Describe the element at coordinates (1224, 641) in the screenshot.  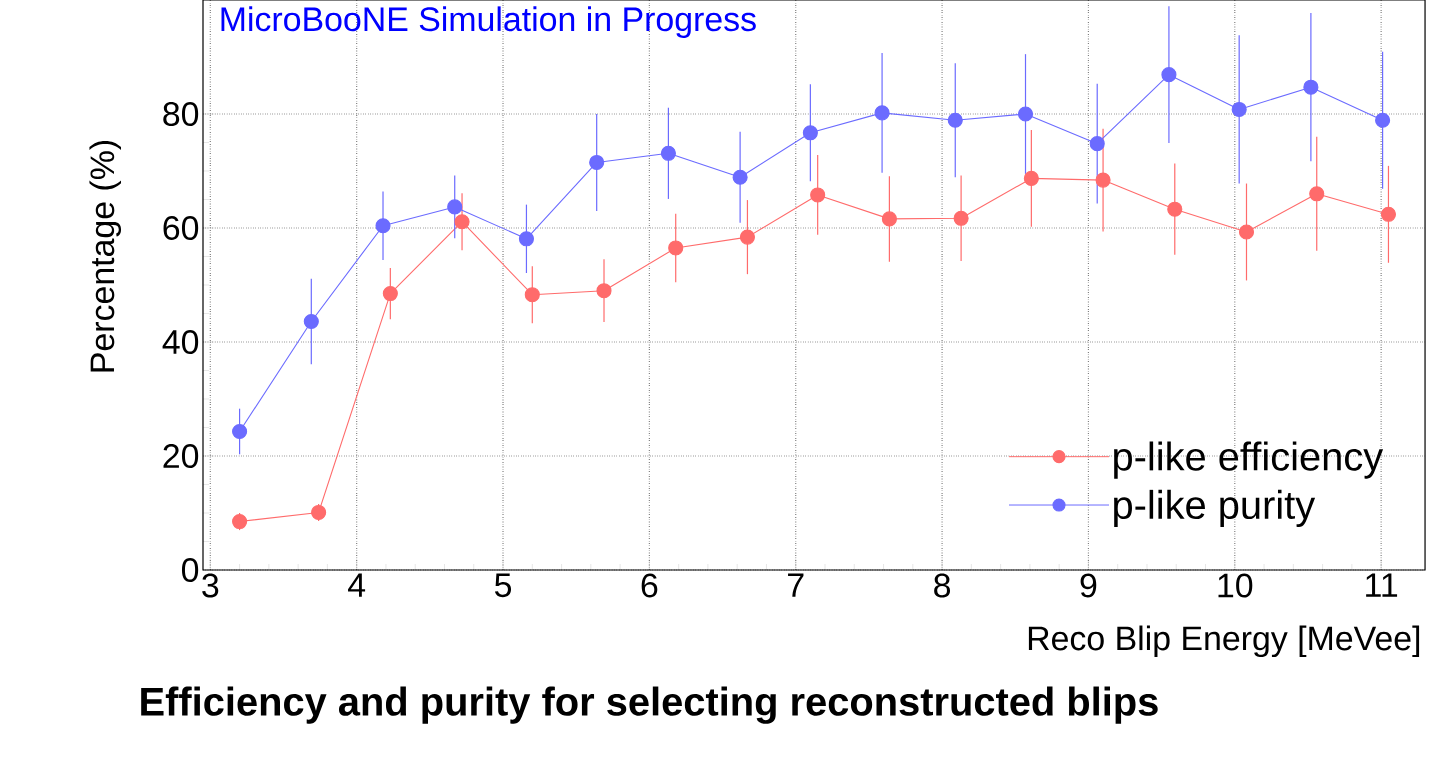
I see `x-axis-title: Reco Blip Energy [MeVee]` at that location.